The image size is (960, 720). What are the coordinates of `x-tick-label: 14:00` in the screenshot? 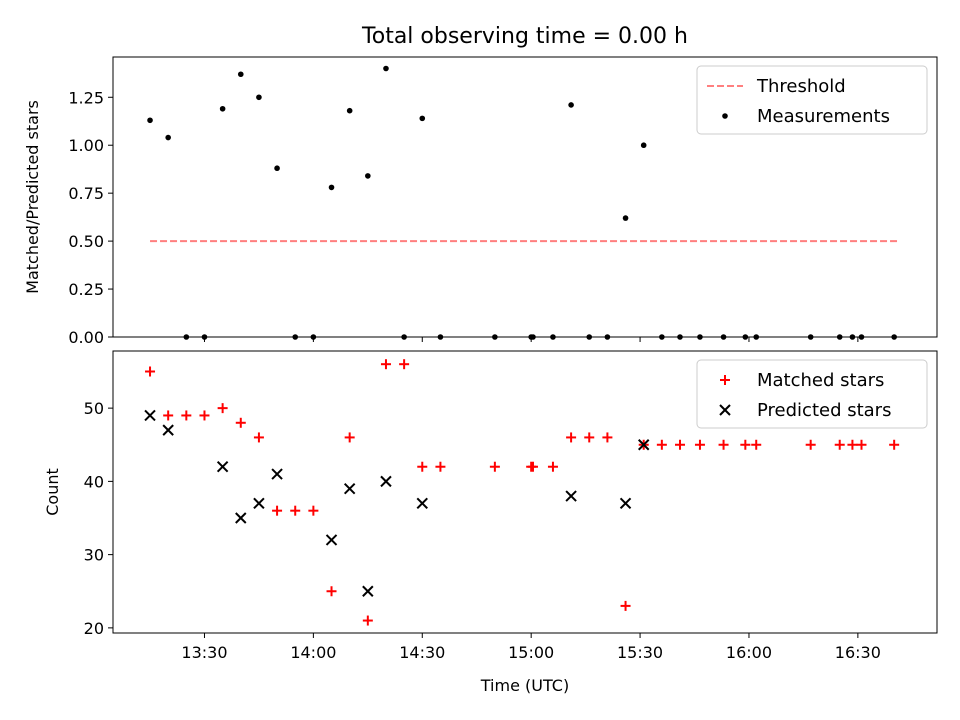 It's located at (313, 652).